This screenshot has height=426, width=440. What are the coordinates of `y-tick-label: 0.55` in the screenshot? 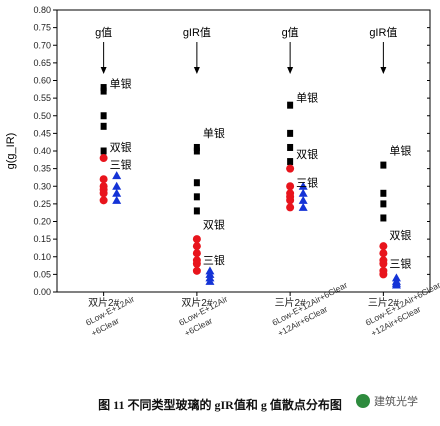 It's located at (42, 98).